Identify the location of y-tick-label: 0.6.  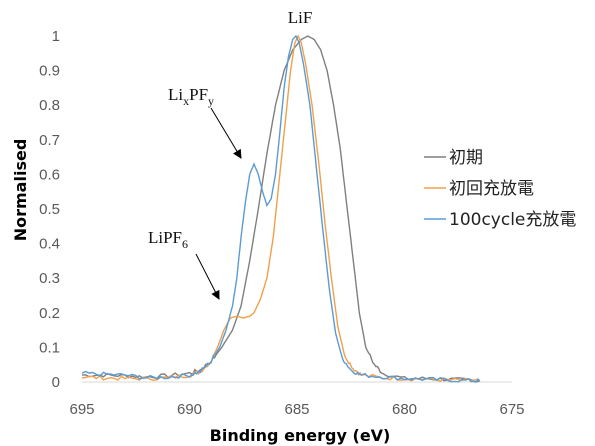
(49, 174).